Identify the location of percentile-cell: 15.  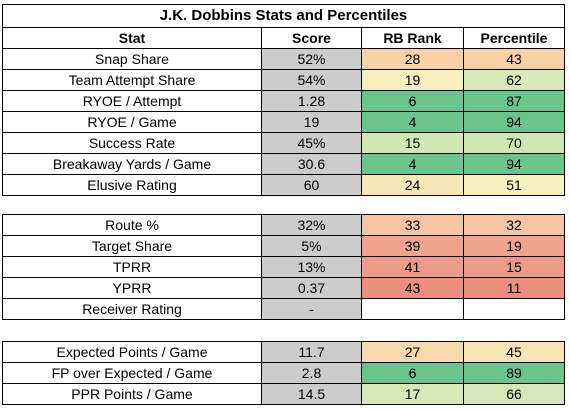
(514, 267).